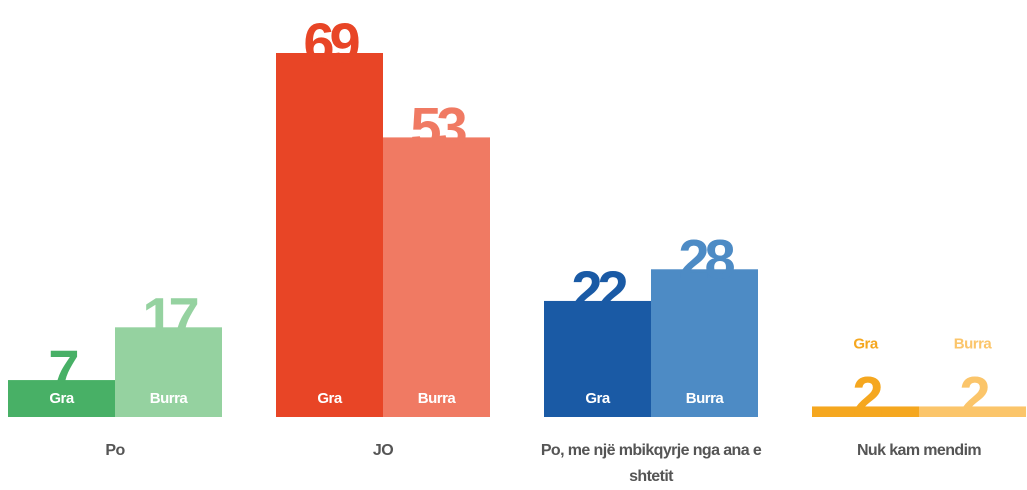  I want to click on category-label: Po, so click(115, 450).